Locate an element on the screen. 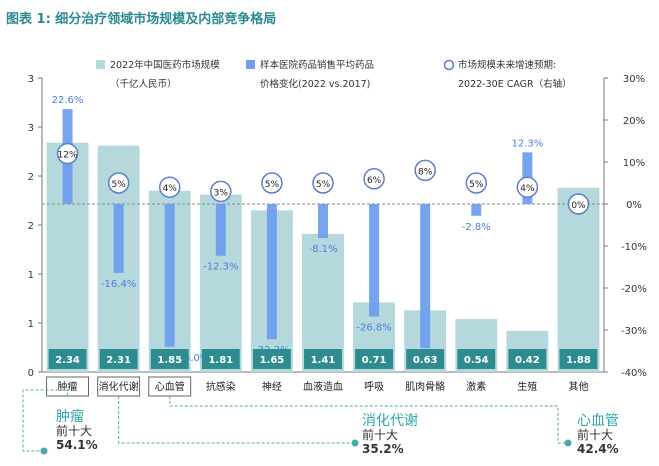  legend-market-swatch is located at coordinates (100, 64).